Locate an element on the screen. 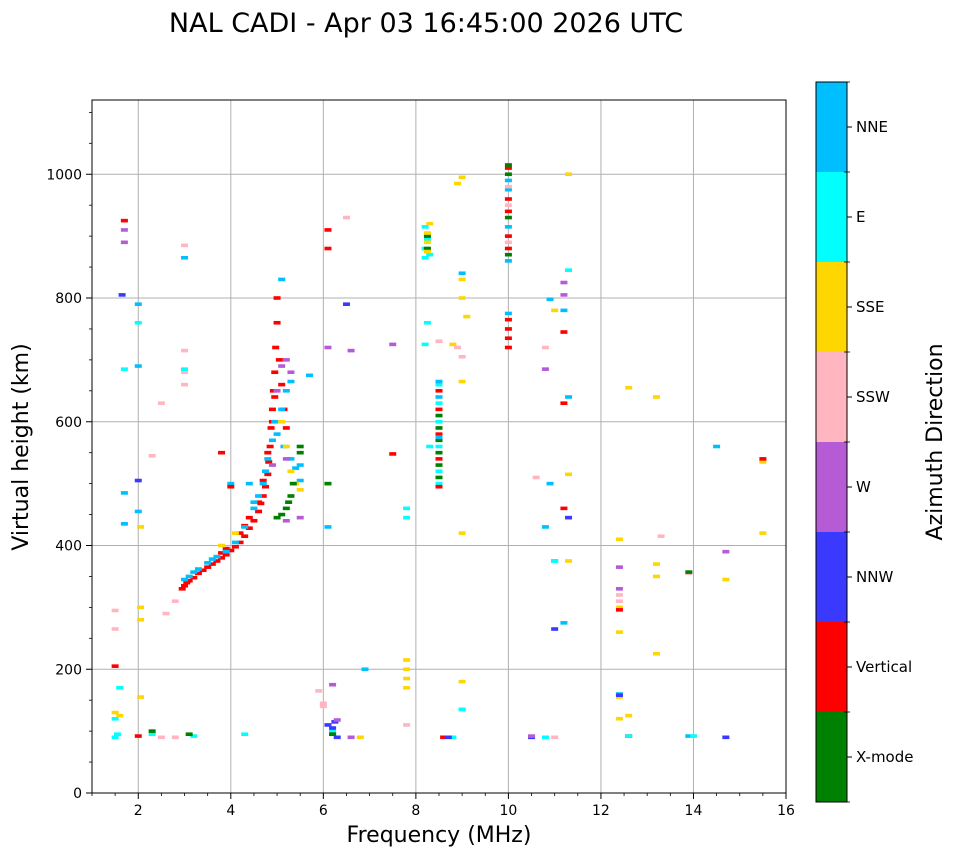 Image resolution: width=958 pixels, height=857 pixels. colorbar-label-nne: NNE is located at coordinates (872, 127).